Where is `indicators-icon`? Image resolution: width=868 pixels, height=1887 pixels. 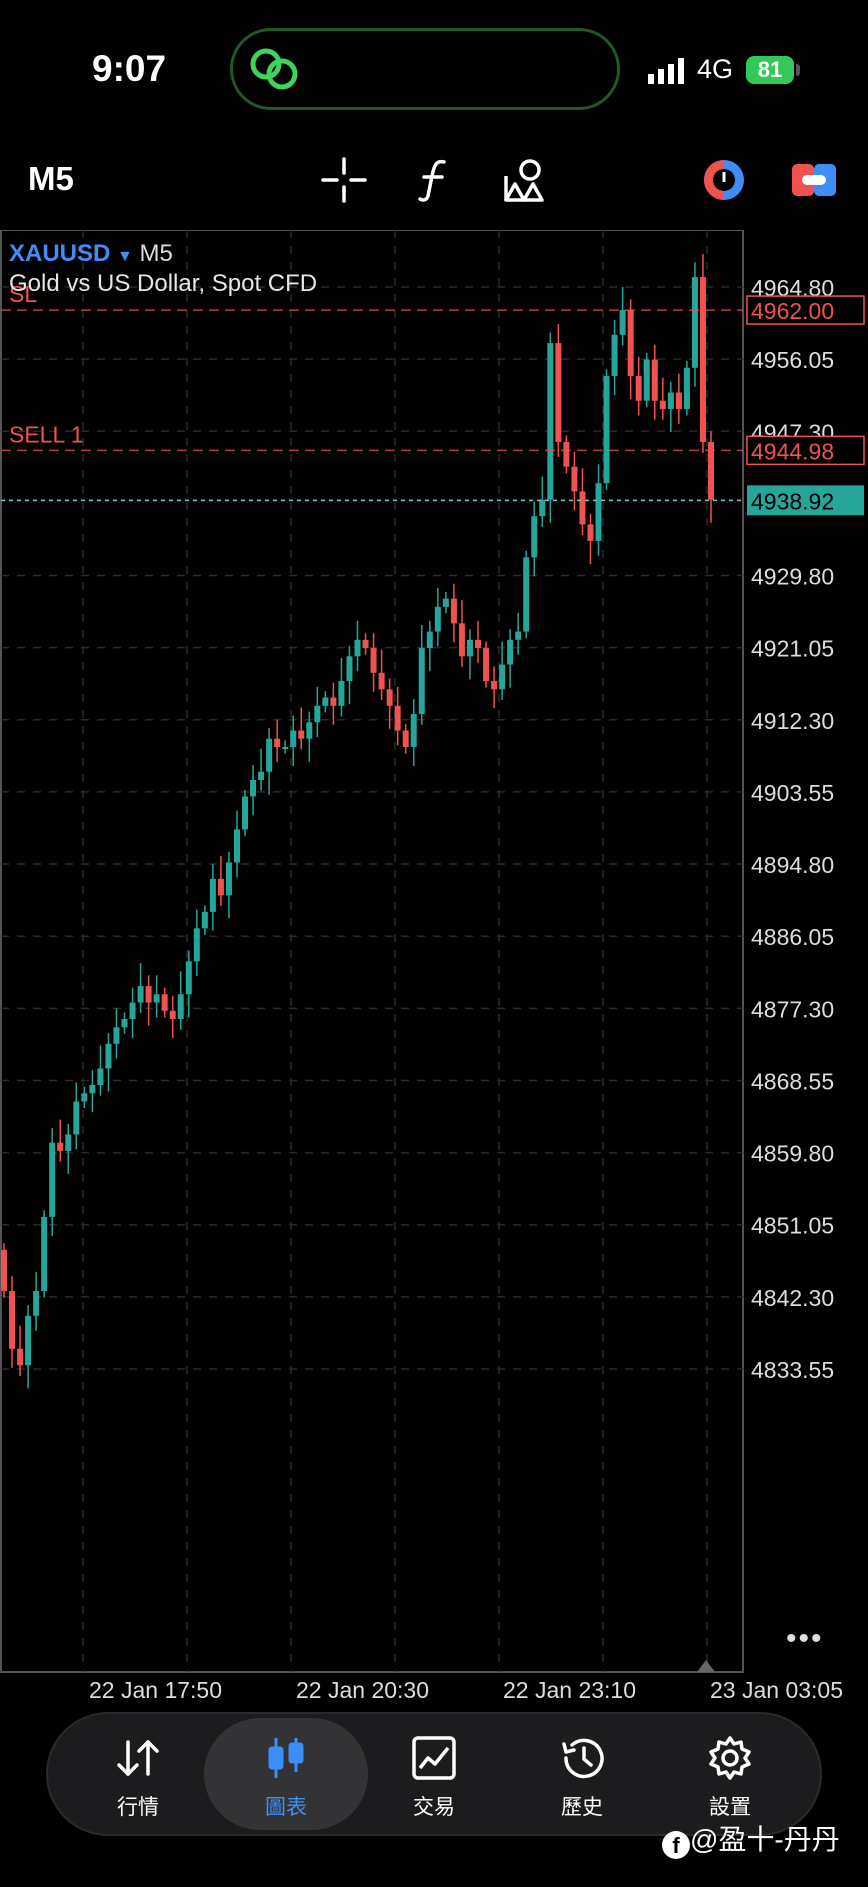
indicators-icon is located at coordinates (434, 180).